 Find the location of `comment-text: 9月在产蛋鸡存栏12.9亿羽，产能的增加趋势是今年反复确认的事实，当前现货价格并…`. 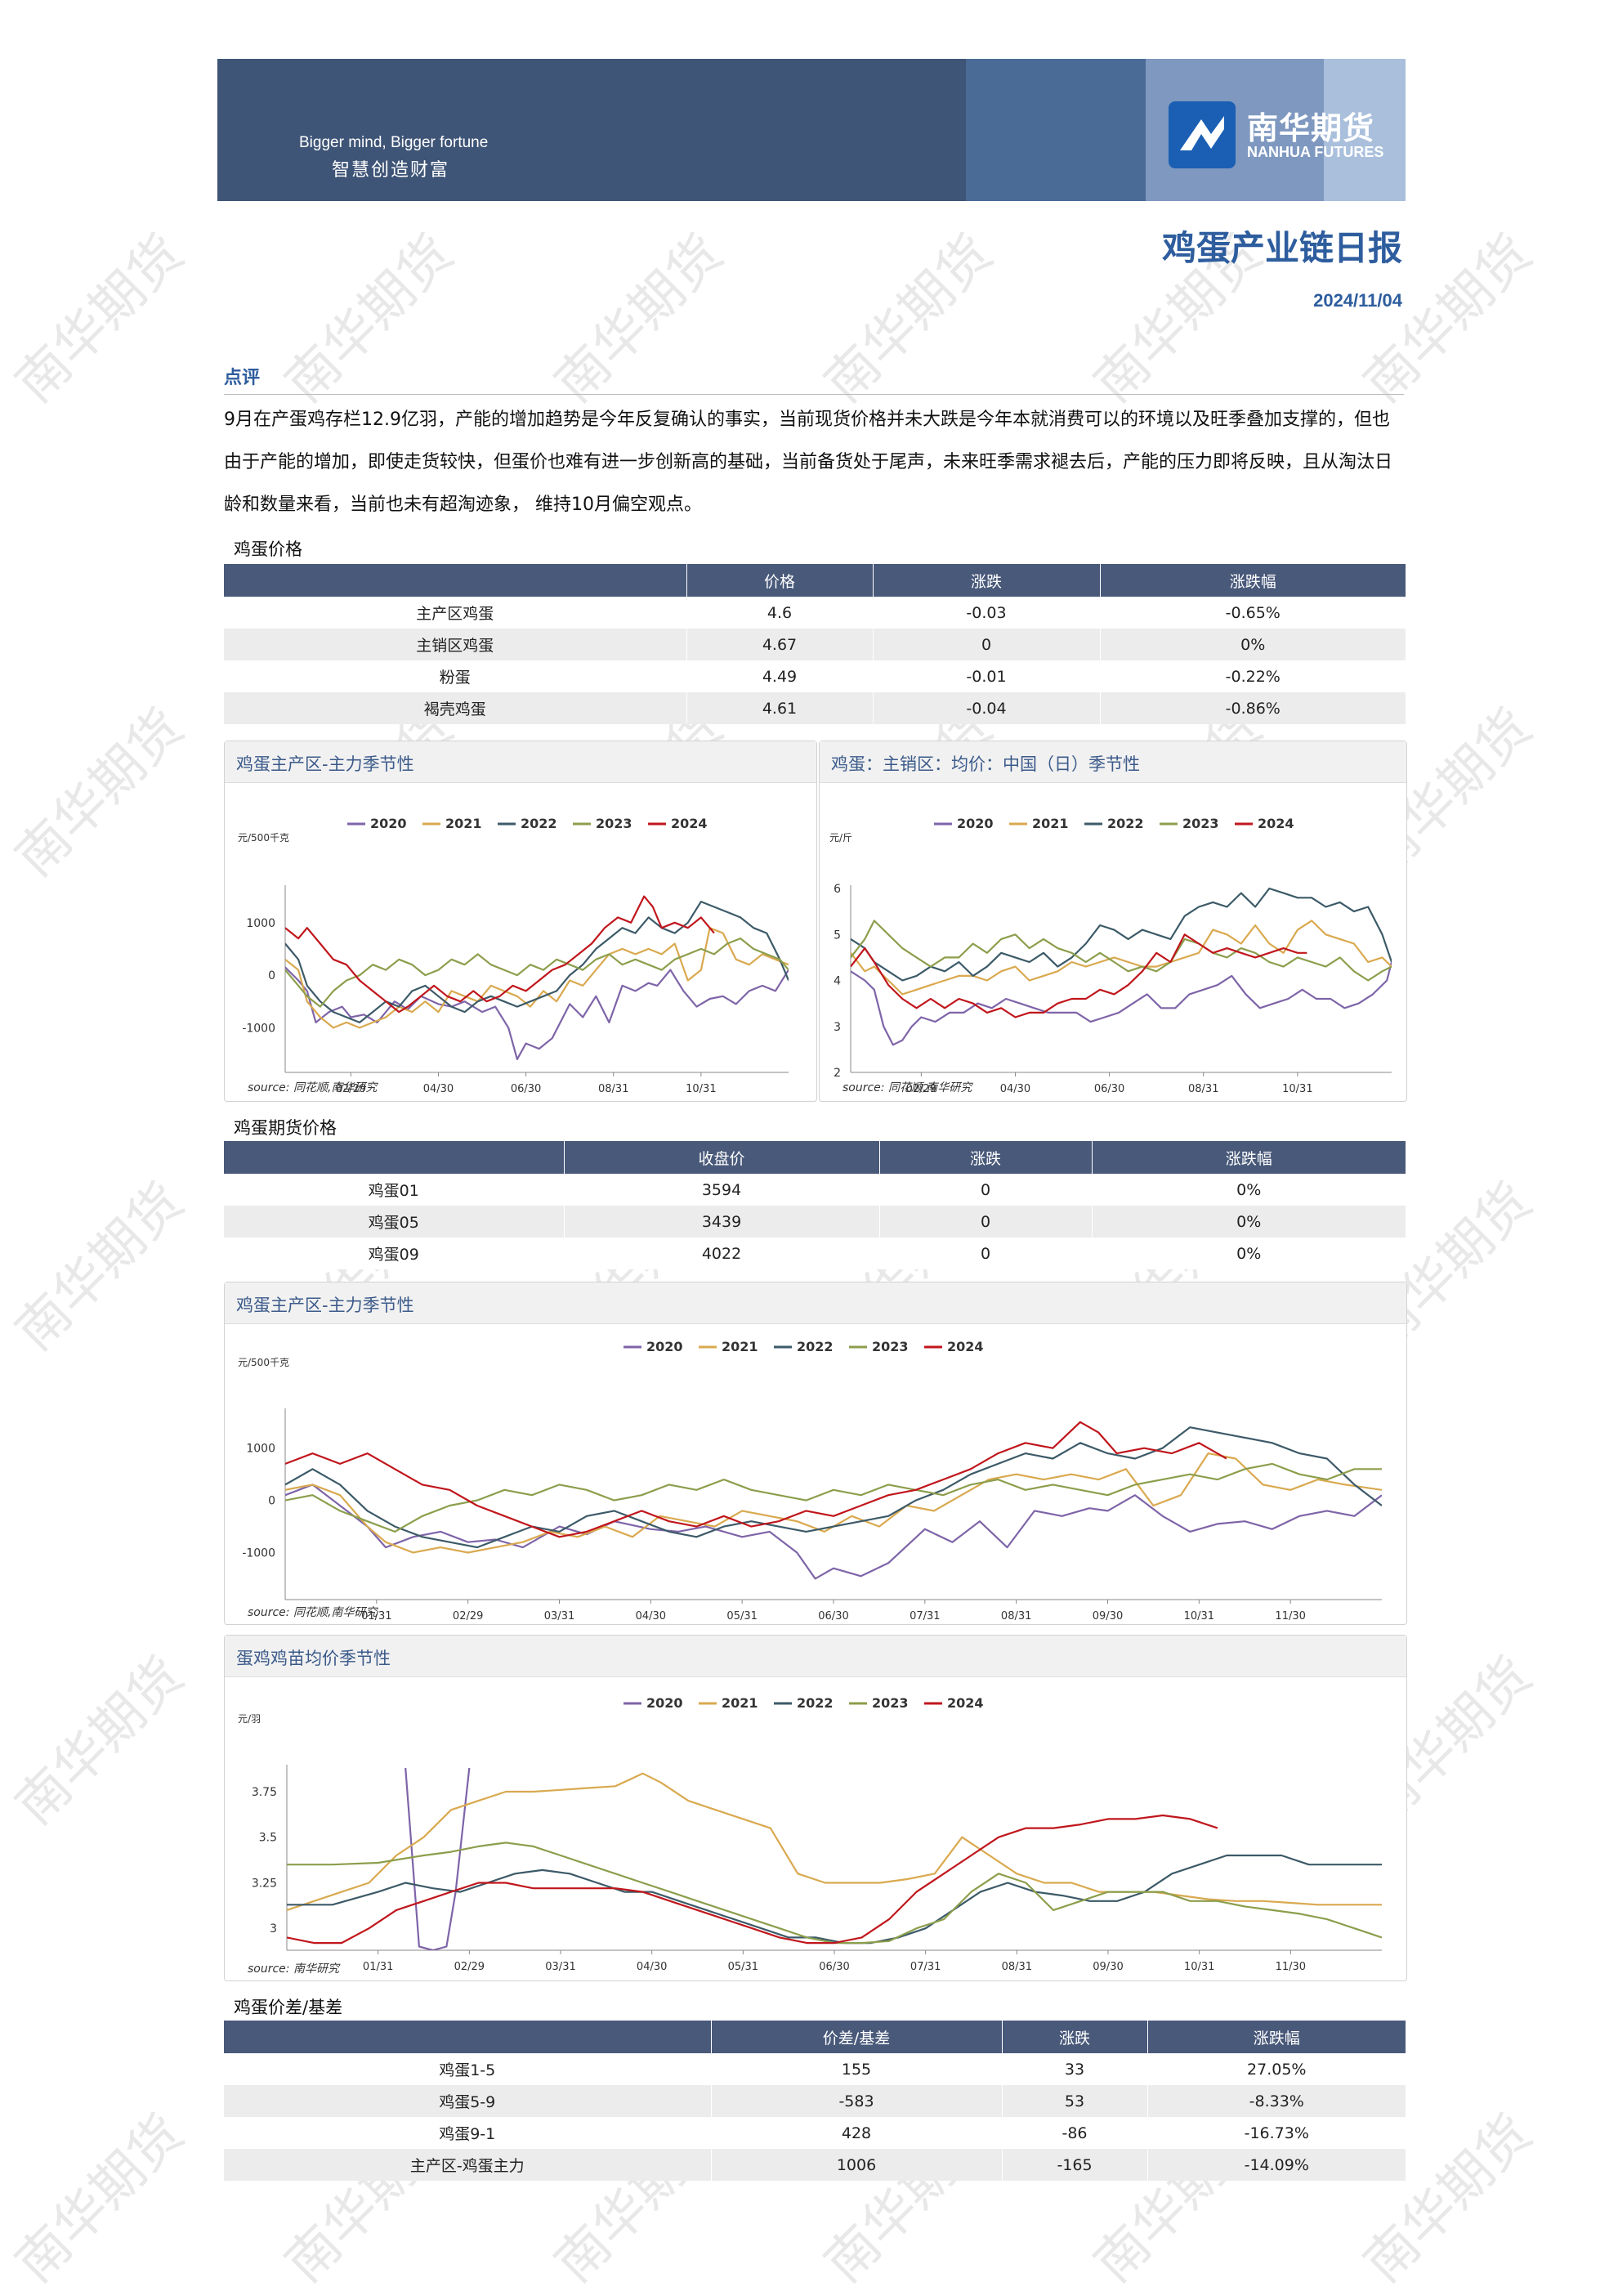

comment-text: 9月在产蛋鸡存栏12.9亿羽，产能的增加趋势是今年反复确认的事实，当前现货价格并… is located at coordinates (808, 462).